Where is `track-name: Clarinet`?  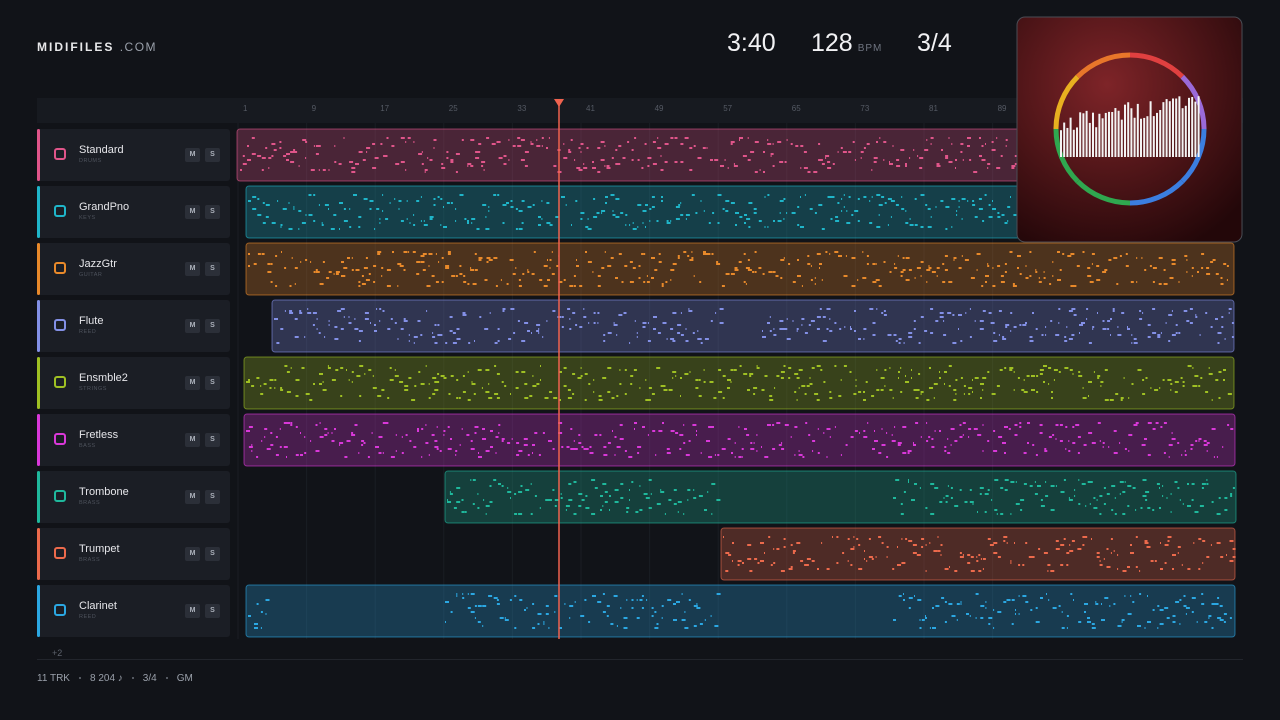
track-name: Clarinet is located at coordinates (98, 606).